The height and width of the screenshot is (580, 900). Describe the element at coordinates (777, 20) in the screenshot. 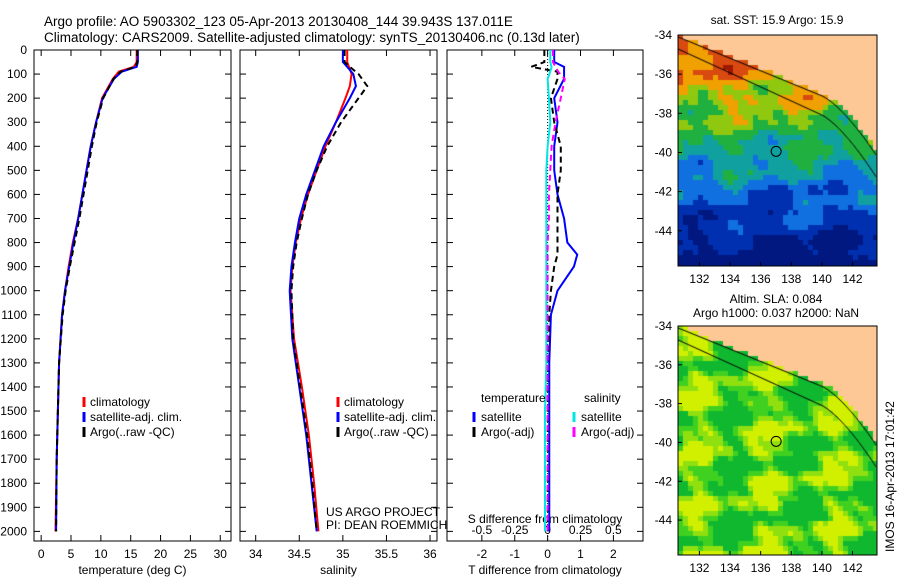

I see `sst-map-title: sat. SST: 15.9 Argo: 15.9` at that location.